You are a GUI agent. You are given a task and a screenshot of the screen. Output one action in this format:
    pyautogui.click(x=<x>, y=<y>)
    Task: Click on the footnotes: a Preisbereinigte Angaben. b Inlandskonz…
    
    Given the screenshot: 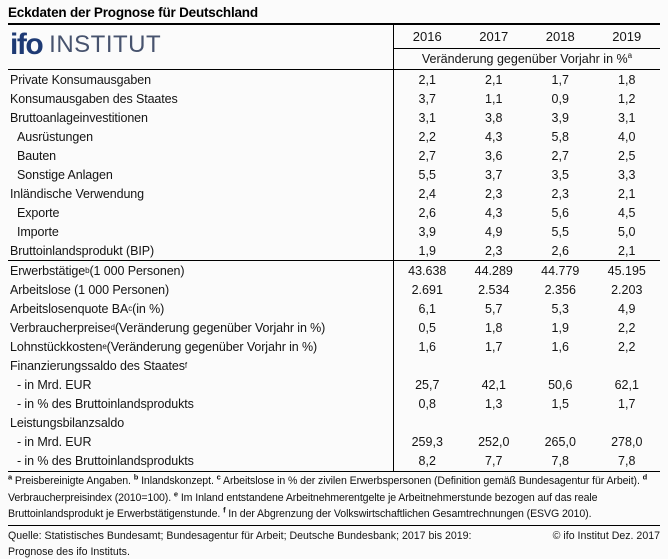 What is the action you would take?
    pyautogui.click(x=334, y=499)
    